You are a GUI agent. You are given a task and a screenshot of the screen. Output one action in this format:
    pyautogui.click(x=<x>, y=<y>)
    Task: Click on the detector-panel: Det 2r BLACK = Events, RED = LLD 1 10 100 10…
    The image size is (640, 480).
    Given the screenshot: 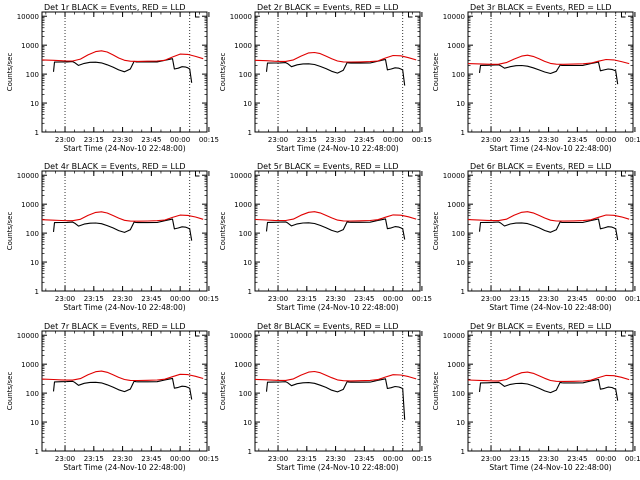 What is the action you would take?
    pyautogui.click(x=325, y=78)
    